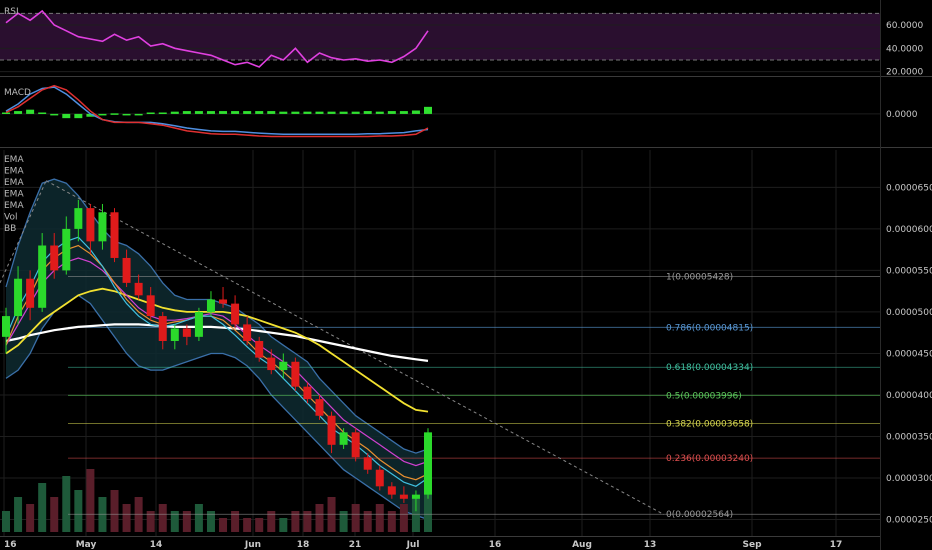  What do you see at coordinates (23, 232) in the screenshot?
I see `trend-line-left` at bounding box center [23, 232].